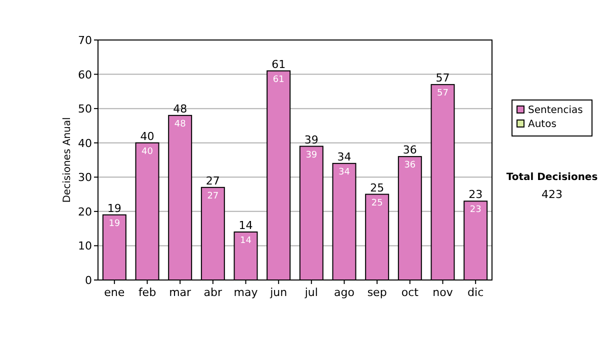  What do you see at coordinates (85, 40) in the screenshot?
I see `y-tick-label: 70` at bounding box center [85, 40].